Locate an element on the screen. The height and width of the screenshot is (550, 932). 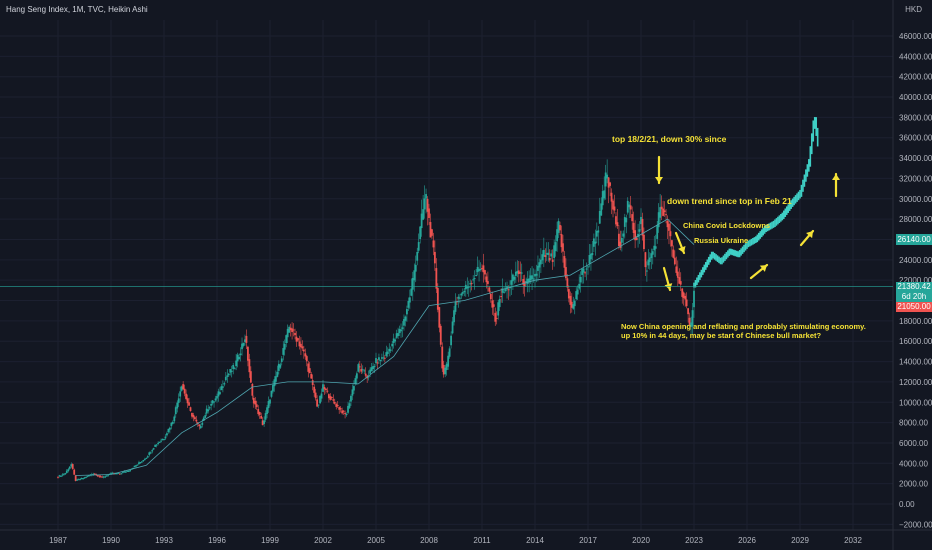
x-tick-label: 2020 is located at coordinates (641, 540).